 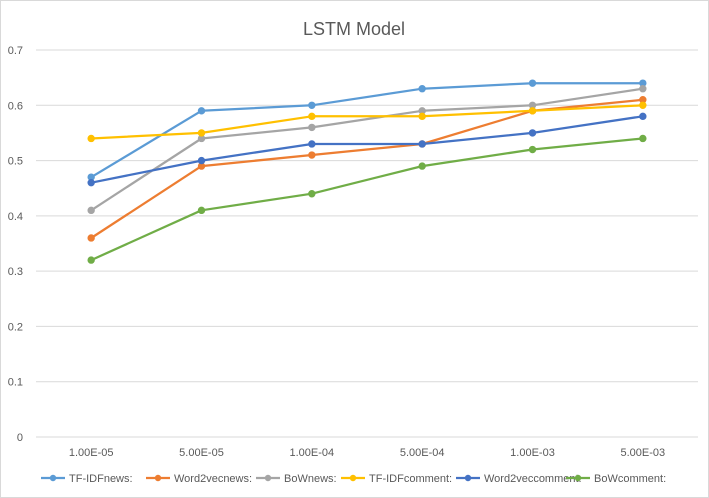 I want to click on legend-item: BoWcomment:, so click(x=616, y=479).